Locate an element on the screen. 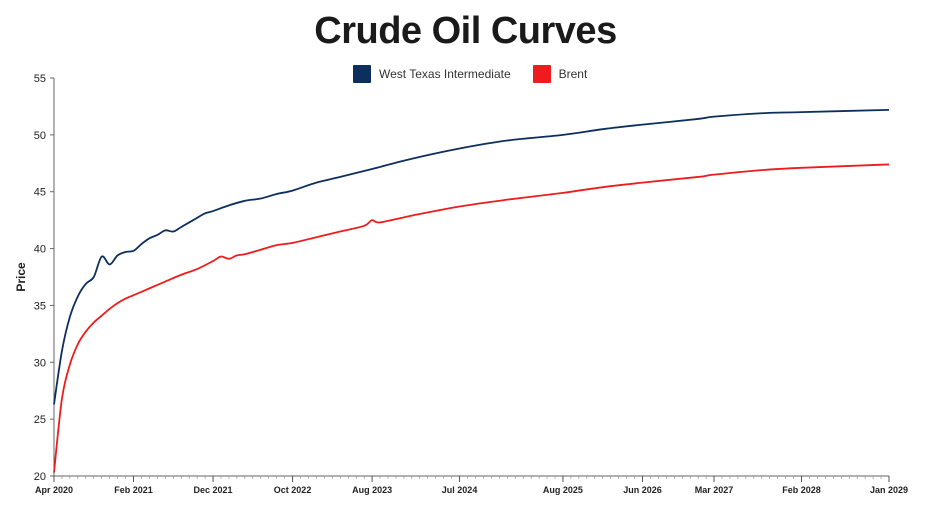  y-tick-label: 45 is located at coordinates (40, 193).